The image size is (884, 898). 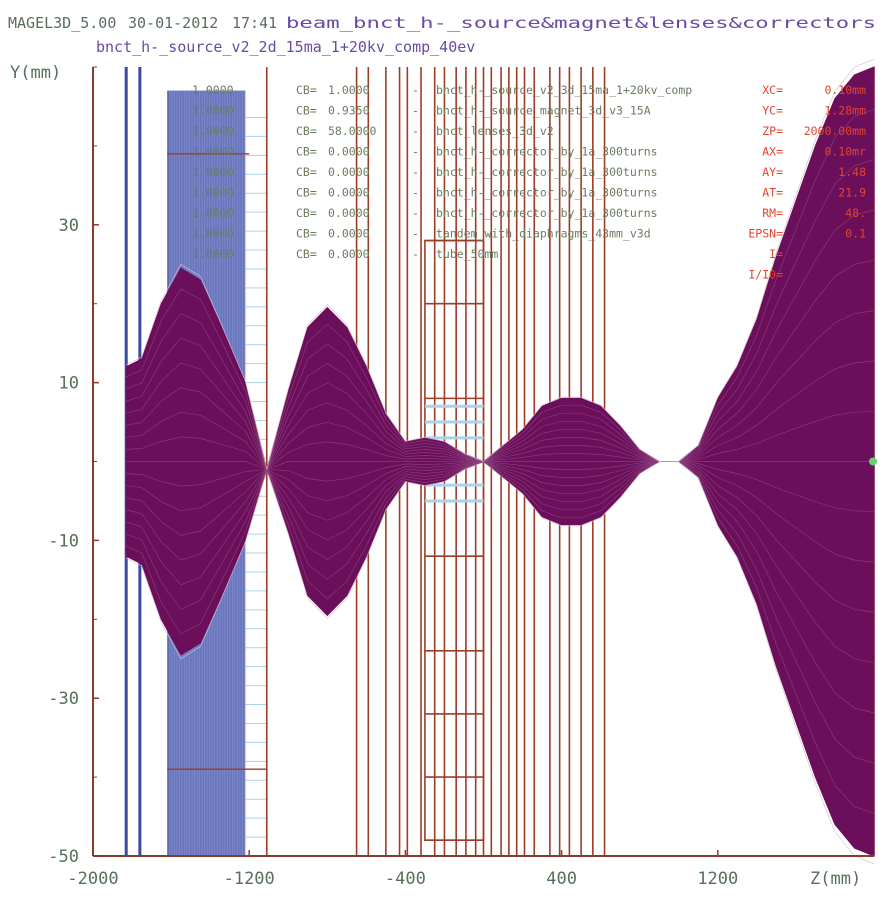 What do you see at coordinates (765, 275) in the screenshot?
I see `param-name: I/I0=` at bounding box center [765, 275].